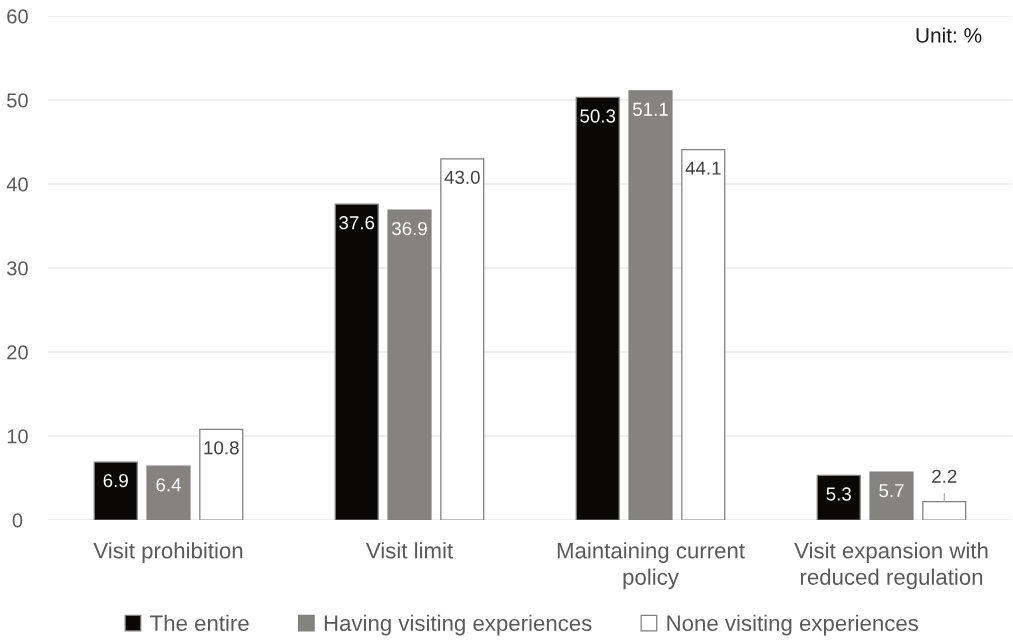 The width and height of the screenshot is (1013, 644). I want to click on y-tick-label: 40, so click(17, 184).